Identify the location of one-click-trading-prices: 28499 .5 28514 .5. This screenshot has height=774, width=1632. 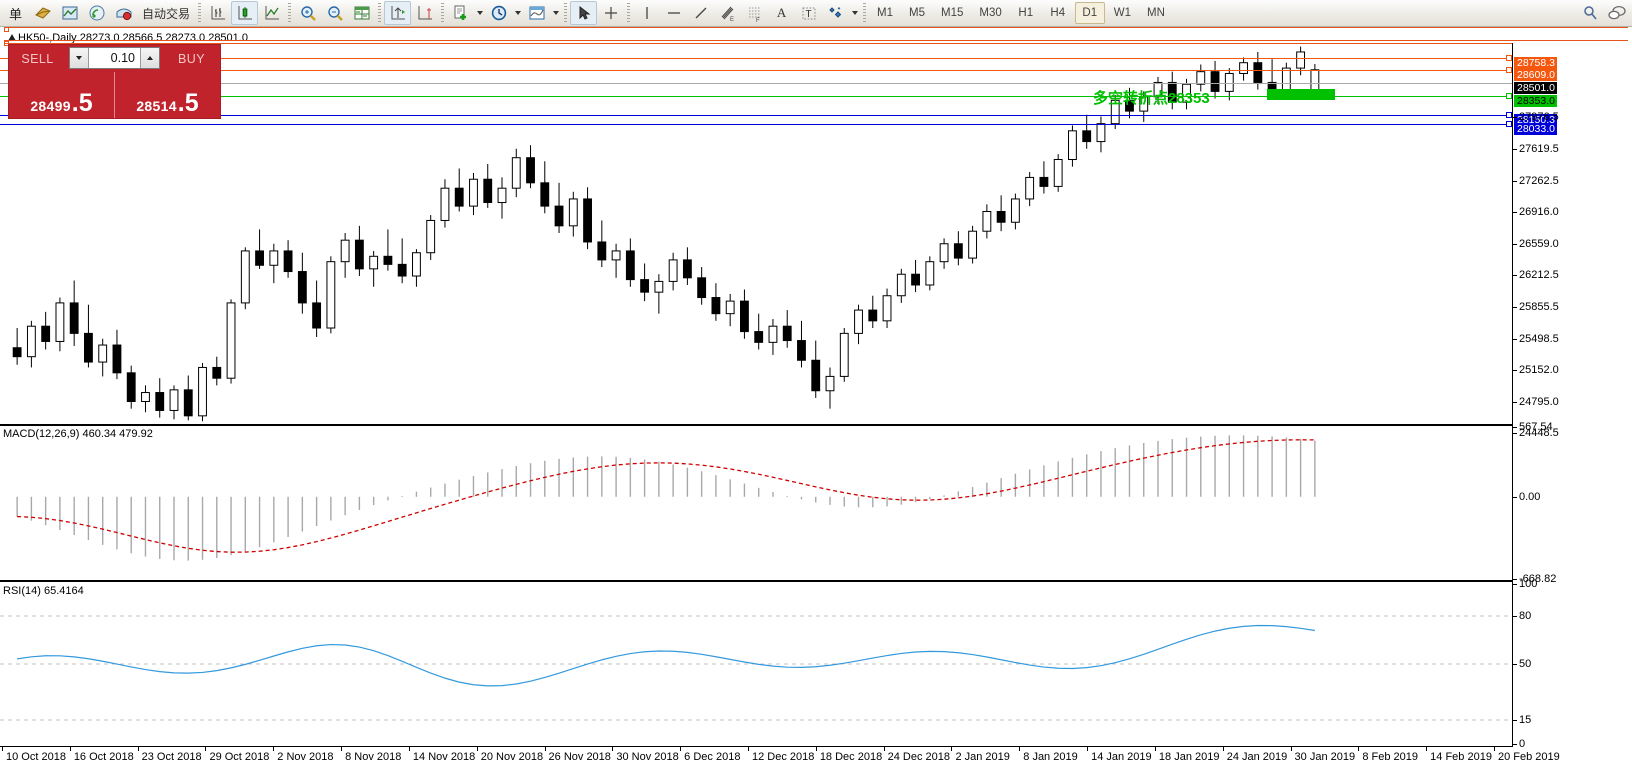
(114, 95).